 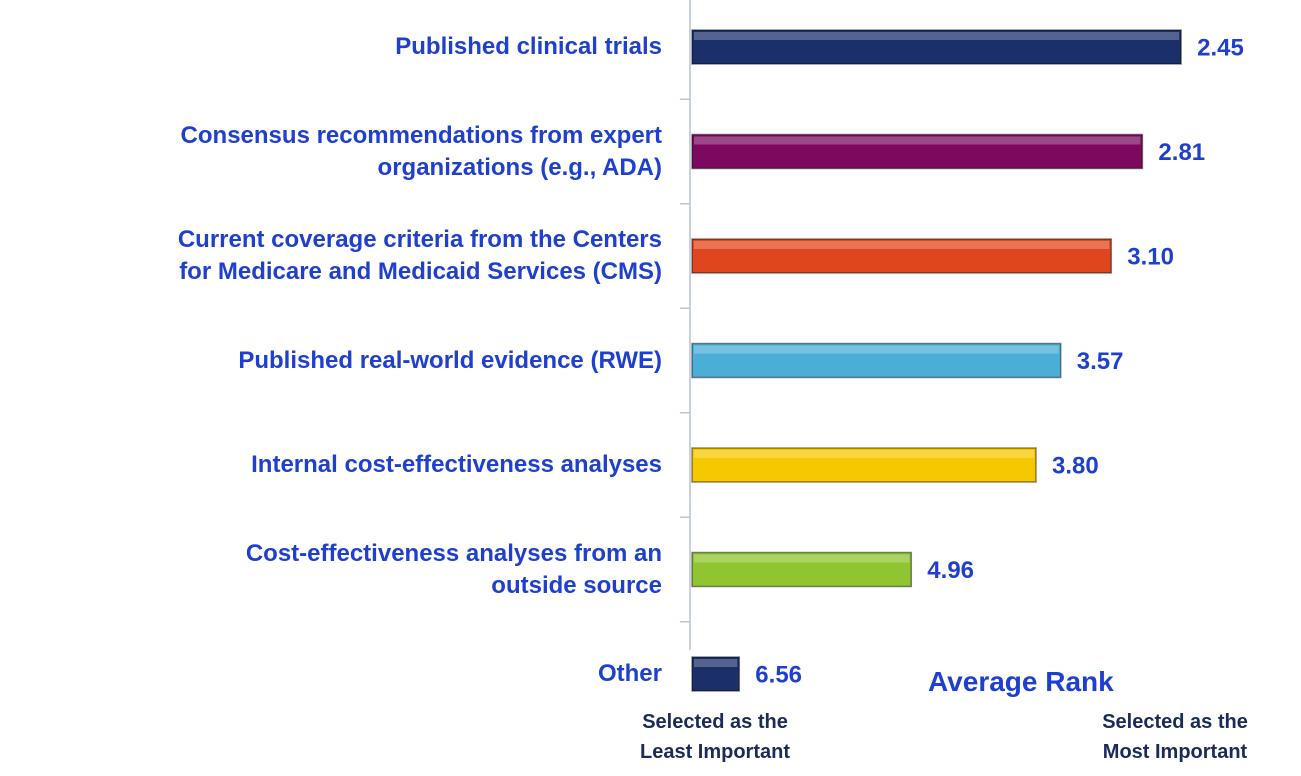 I want to click on value-label: 3.80, so click(x=1075, y=465).